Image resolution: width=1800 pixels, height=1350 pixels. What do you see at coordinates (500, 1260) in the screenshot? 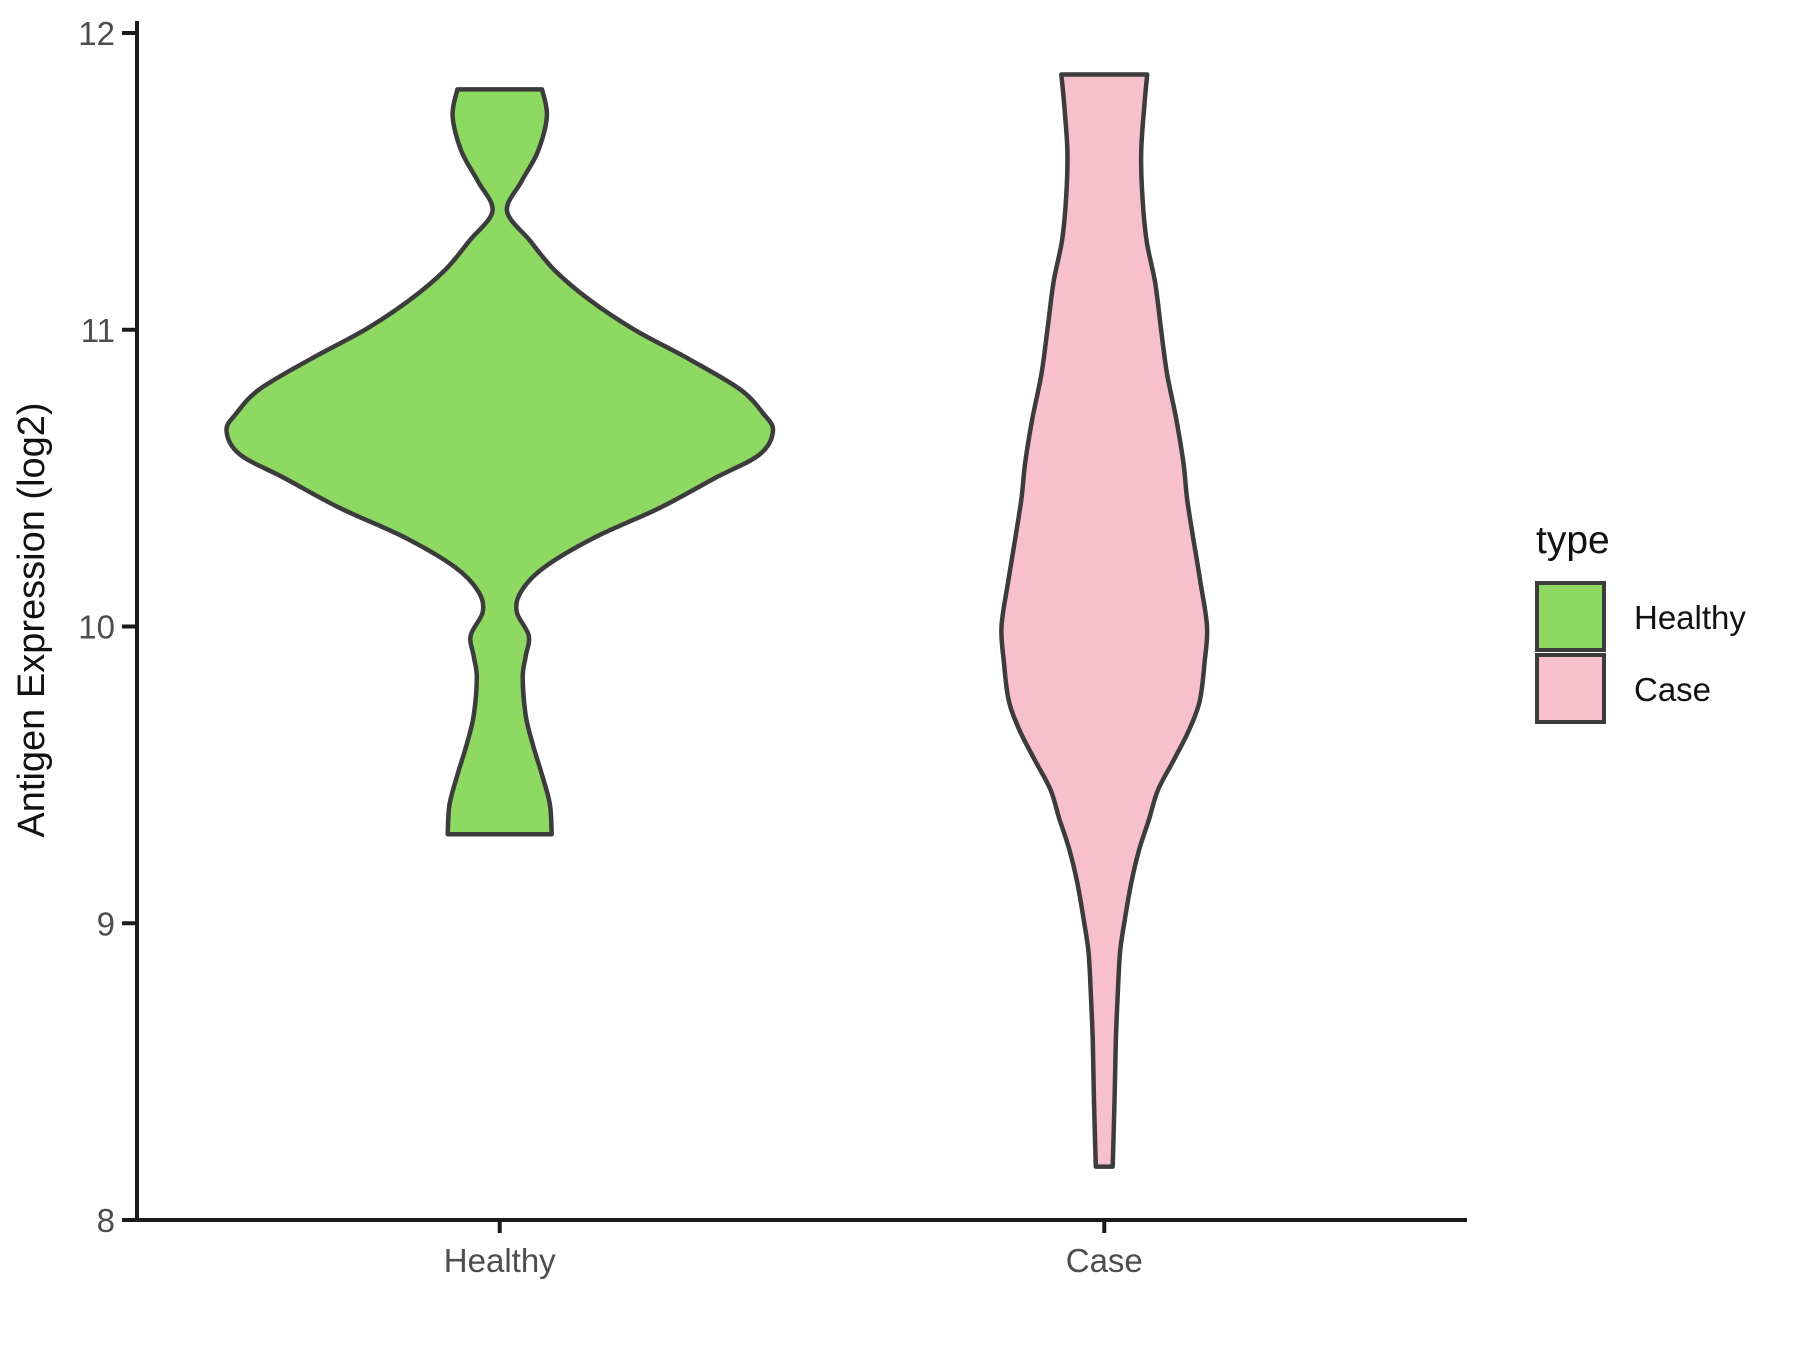
I see `x-tick-label-healthy: Healthy` at bounding box center [500, 1260].